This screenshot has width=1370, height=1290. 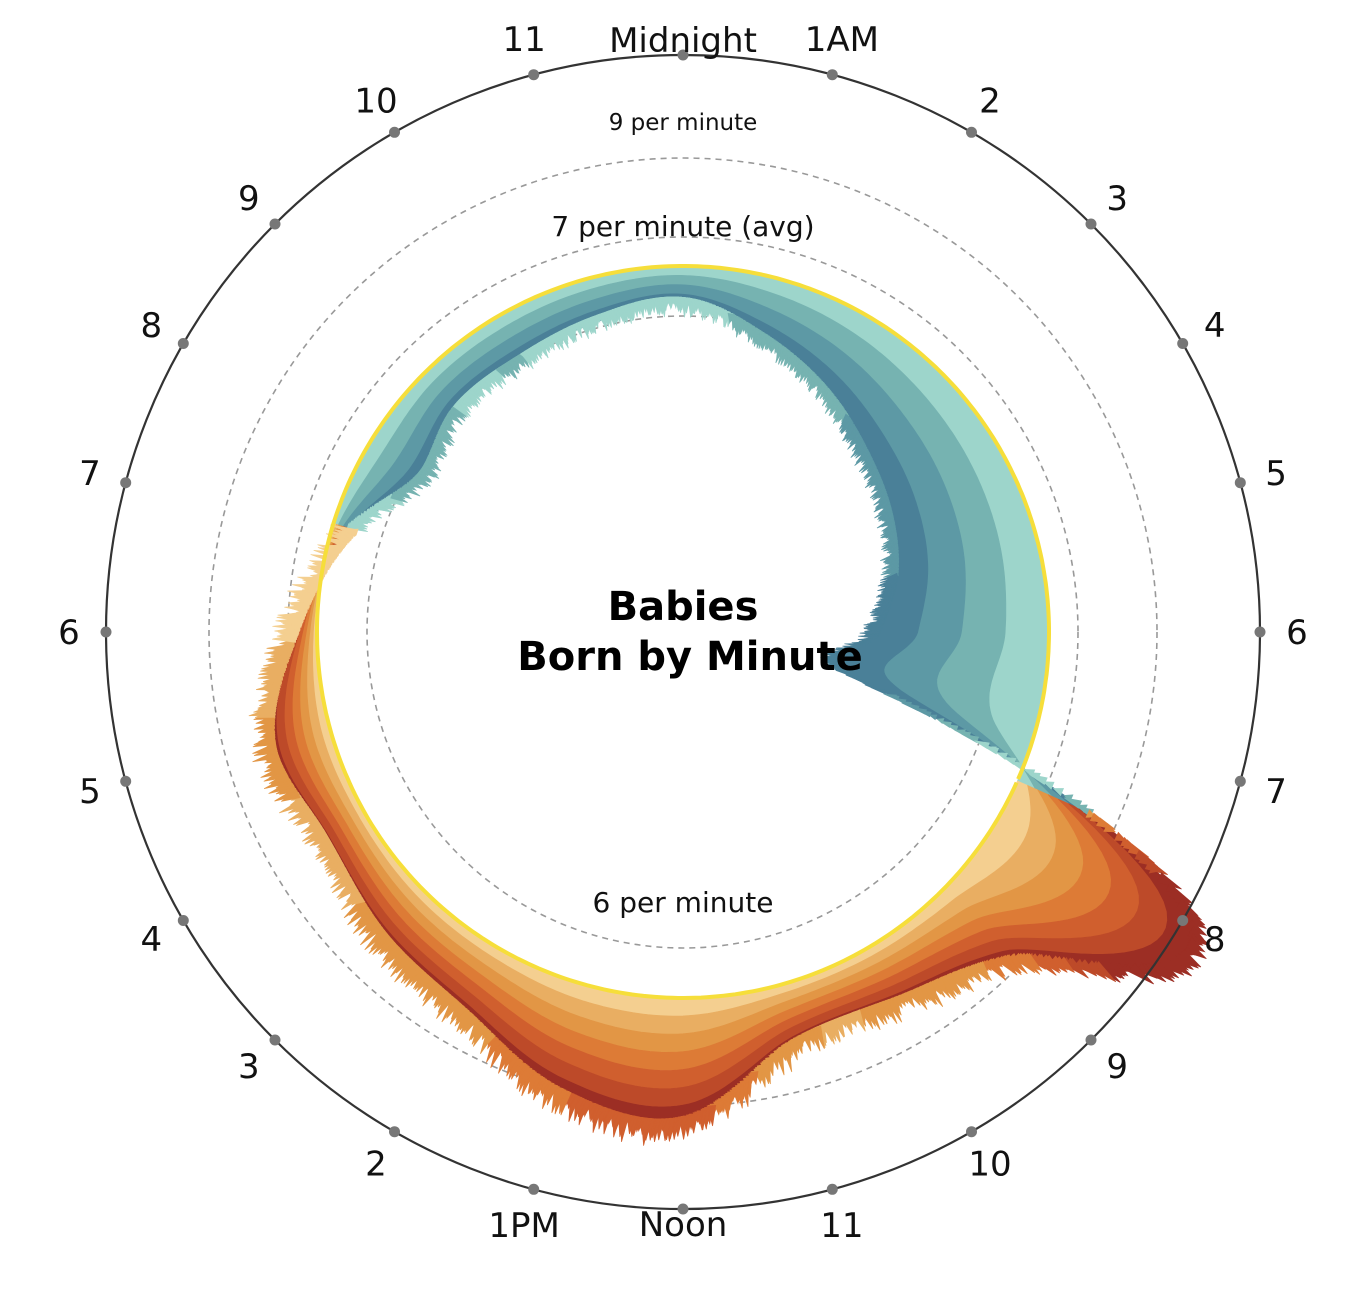 I want to click on hour-label: 1AM, so click(x=842, y=40).